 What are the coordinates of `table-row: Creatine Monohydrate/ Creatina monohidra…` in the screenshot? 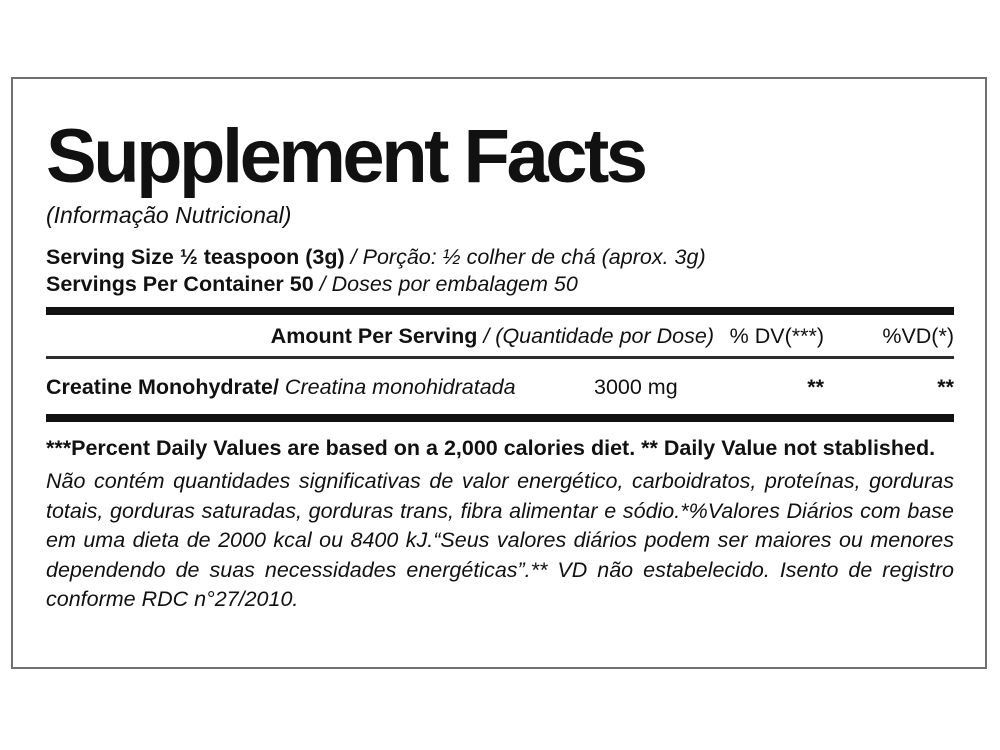 It's located at (500, 386).